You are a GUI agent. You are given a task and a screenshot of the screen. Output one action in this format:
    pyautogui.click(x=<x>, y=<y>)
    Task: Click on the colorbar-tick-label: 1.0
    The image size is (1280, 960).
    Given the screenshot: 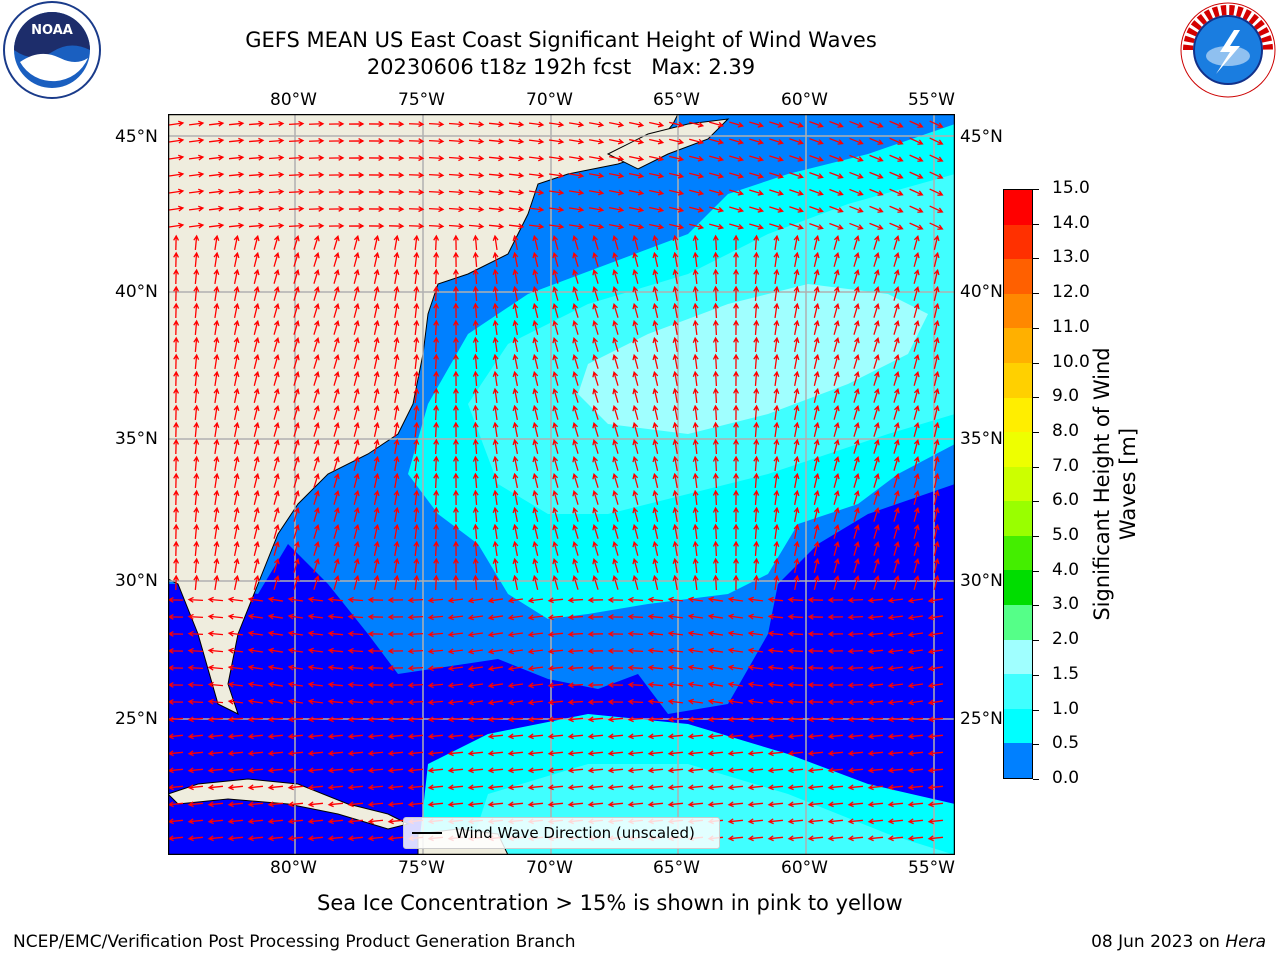 What is the action you would take?
    pyautogui.click(x=1066, y=708)
    